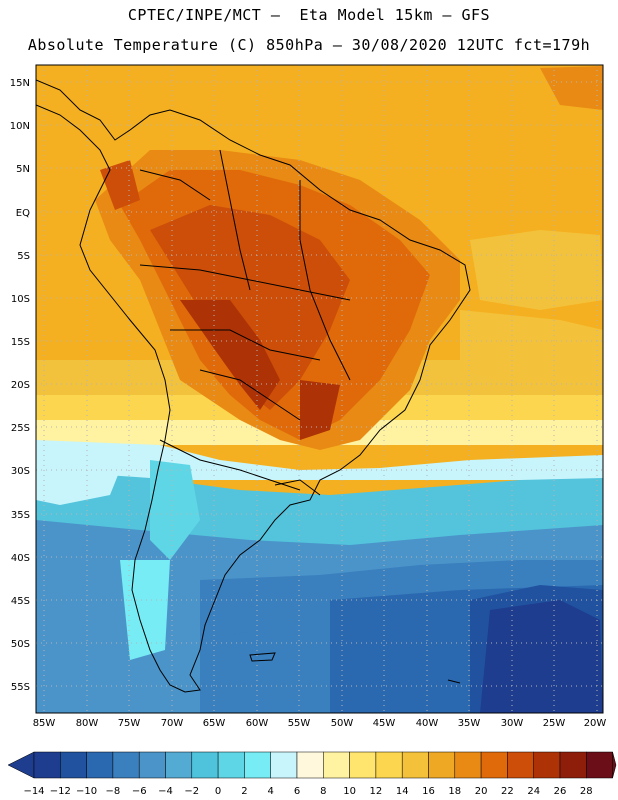  I want to click on colorbar-label: −8, so click(113, 791).